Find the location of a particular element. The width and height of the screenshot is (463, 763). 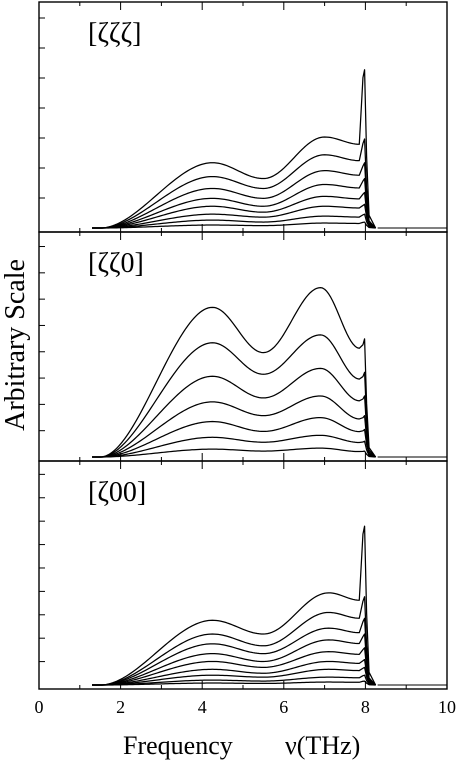

x-tick-label: 6 is located at coordinates (283, 707).